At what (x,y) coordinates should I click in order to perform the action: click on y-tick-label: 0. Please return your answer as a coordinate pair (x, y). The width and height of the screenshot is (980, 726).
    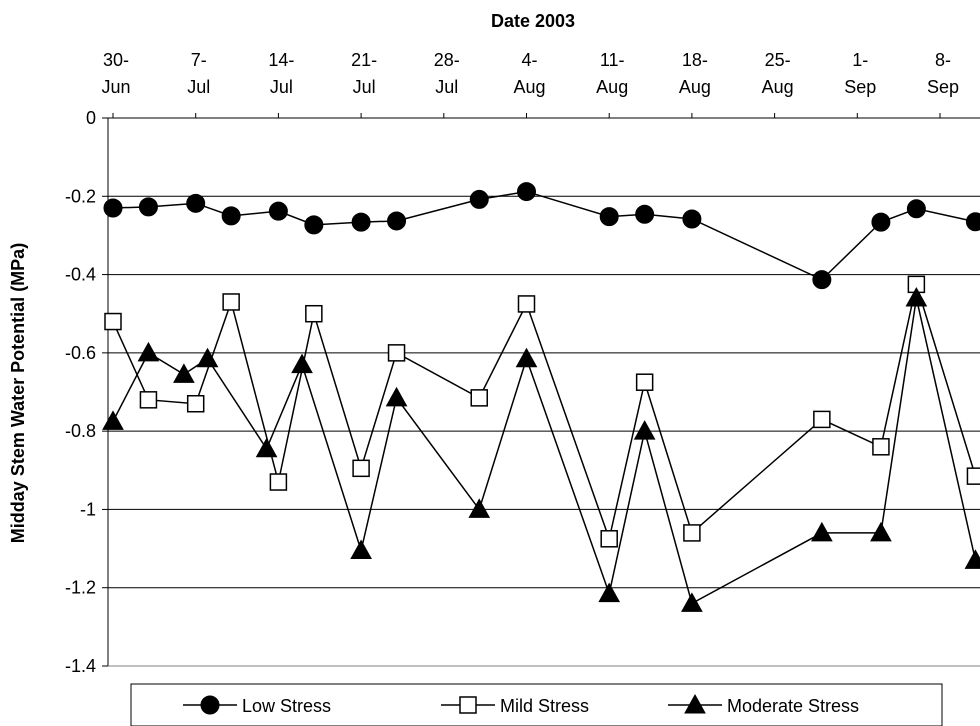
    Looking at the image, I should click on (91, 118).